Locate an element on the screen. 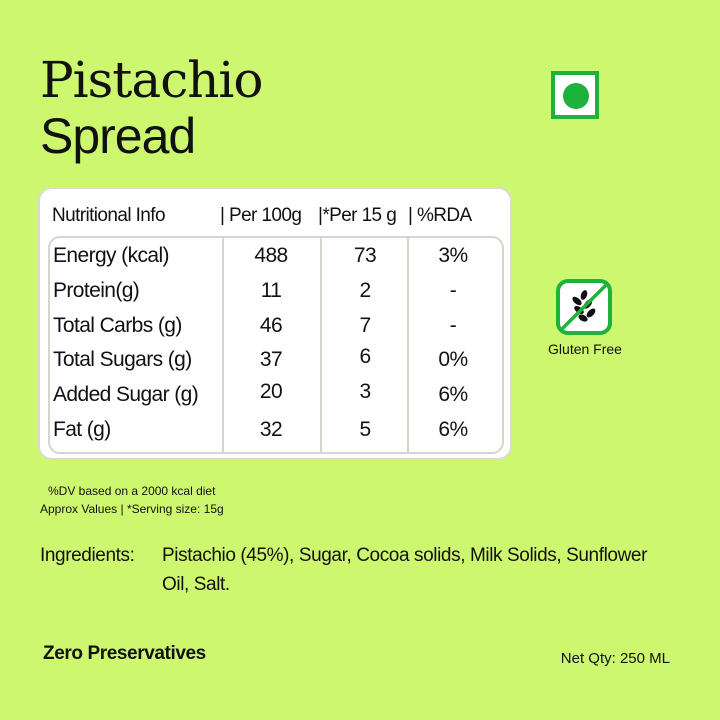  per15-value: 3 is located at coordinates (365, 391).